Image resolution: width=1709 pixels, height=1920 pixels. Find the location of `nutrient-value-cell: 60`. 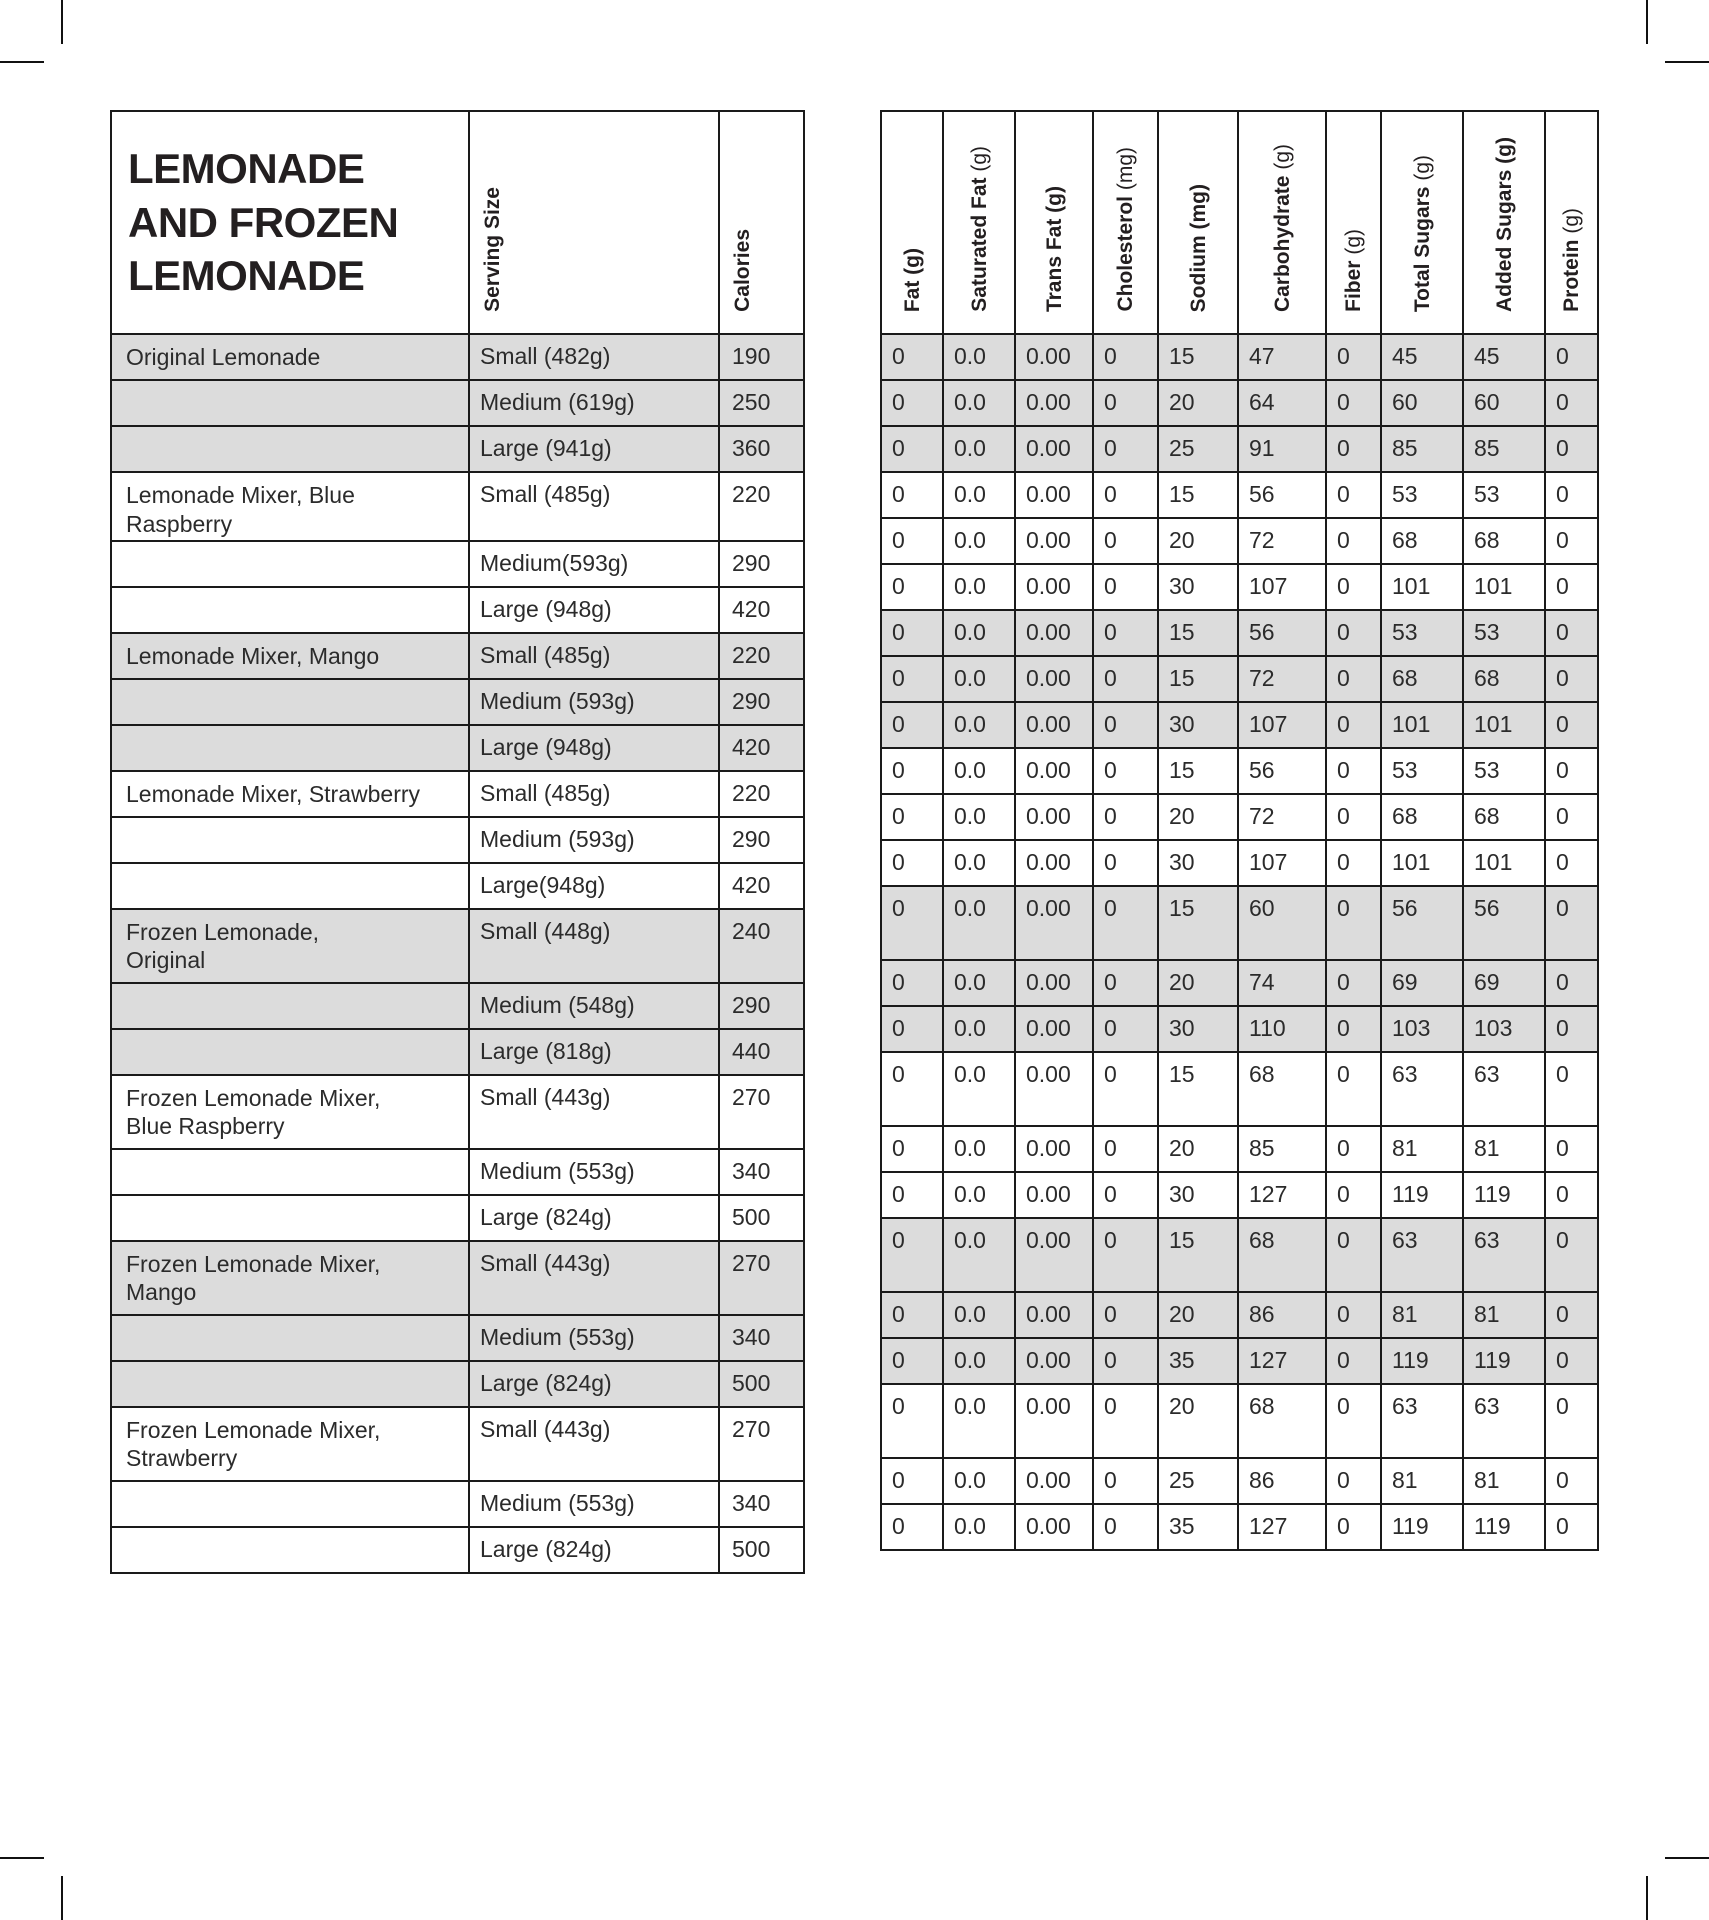

nutrient-value-cell: 60 is located at coordinates (1282, 923).